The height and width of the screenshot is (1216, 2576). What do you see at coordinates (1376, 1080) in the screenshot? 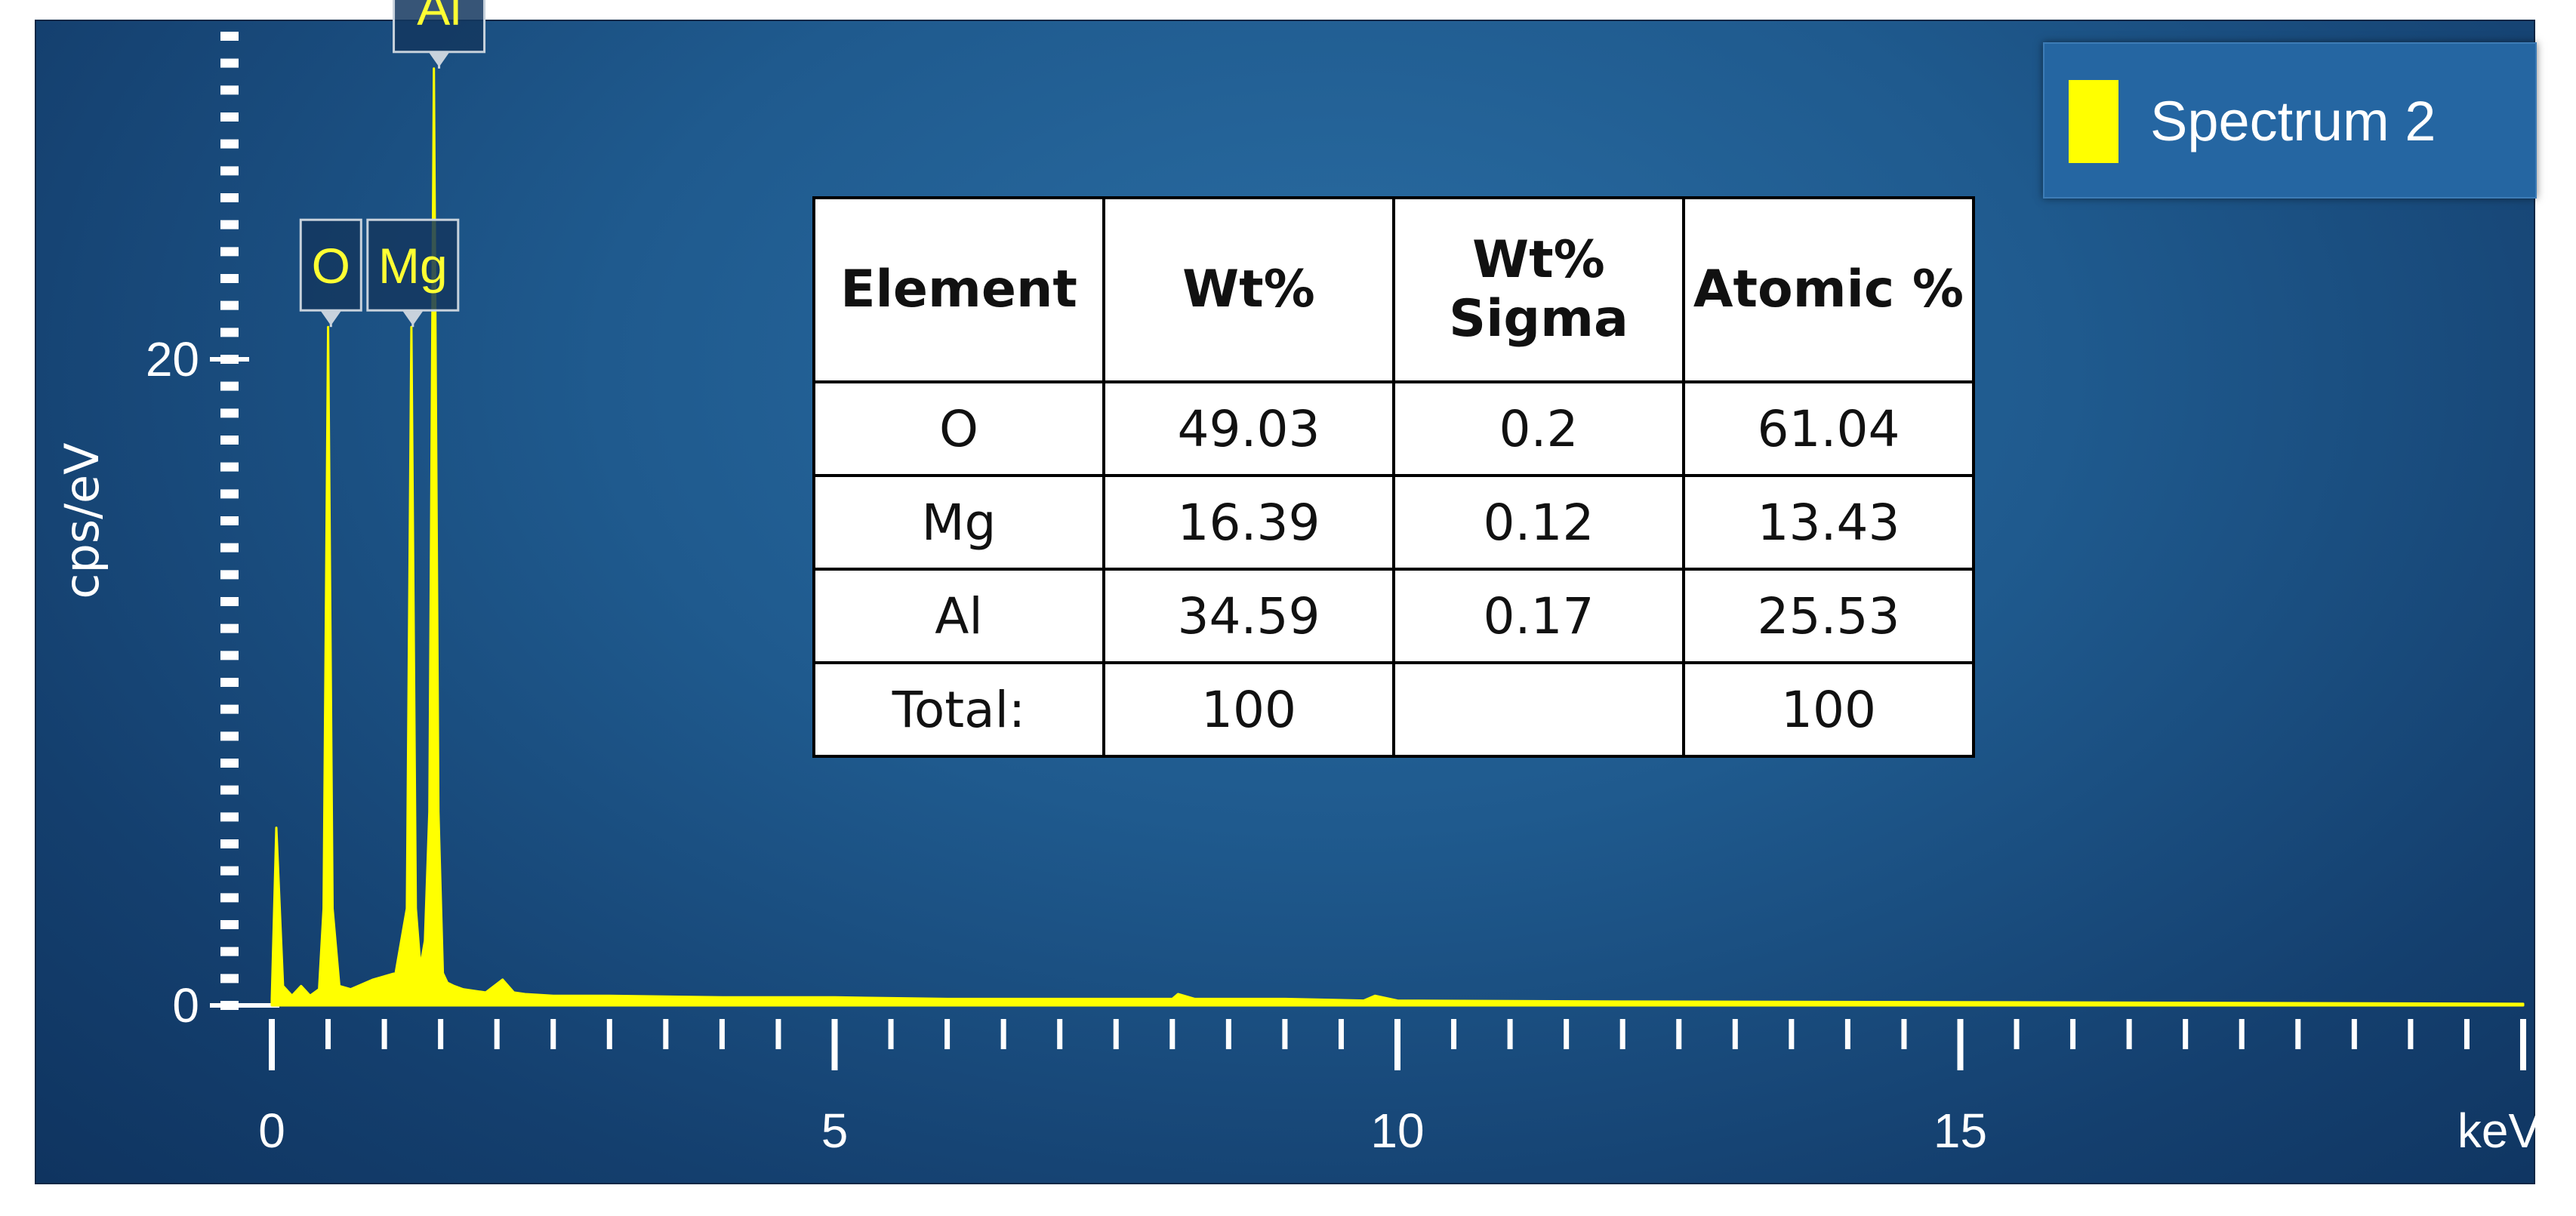
I see `x-axis: 0 5 10 15` at bounding box center [1376, 1080].